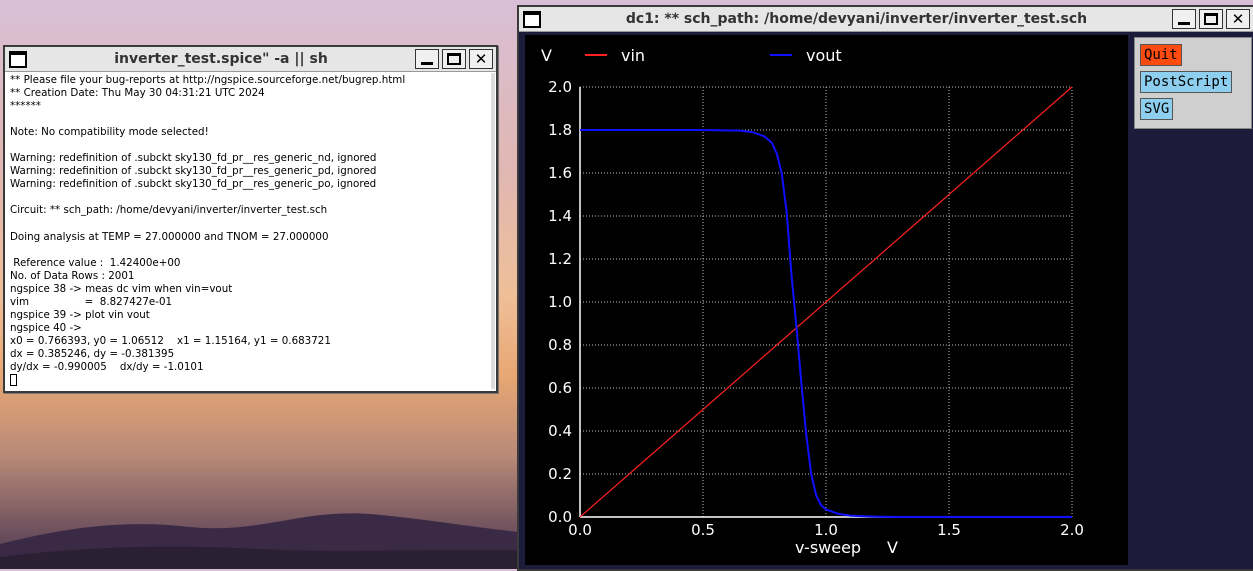 Image resolution: width=1253 pixels, height=571 pixels. I want to click on legend-label-vout: vout, so click(824, 55).